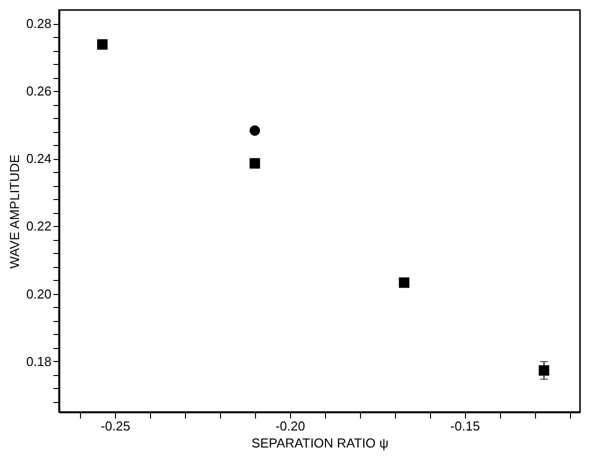  What do you see at coordinates (39, 361) in the screenshot?
I see `y-tick-label: 0.18` at bounding box center [39, 361].